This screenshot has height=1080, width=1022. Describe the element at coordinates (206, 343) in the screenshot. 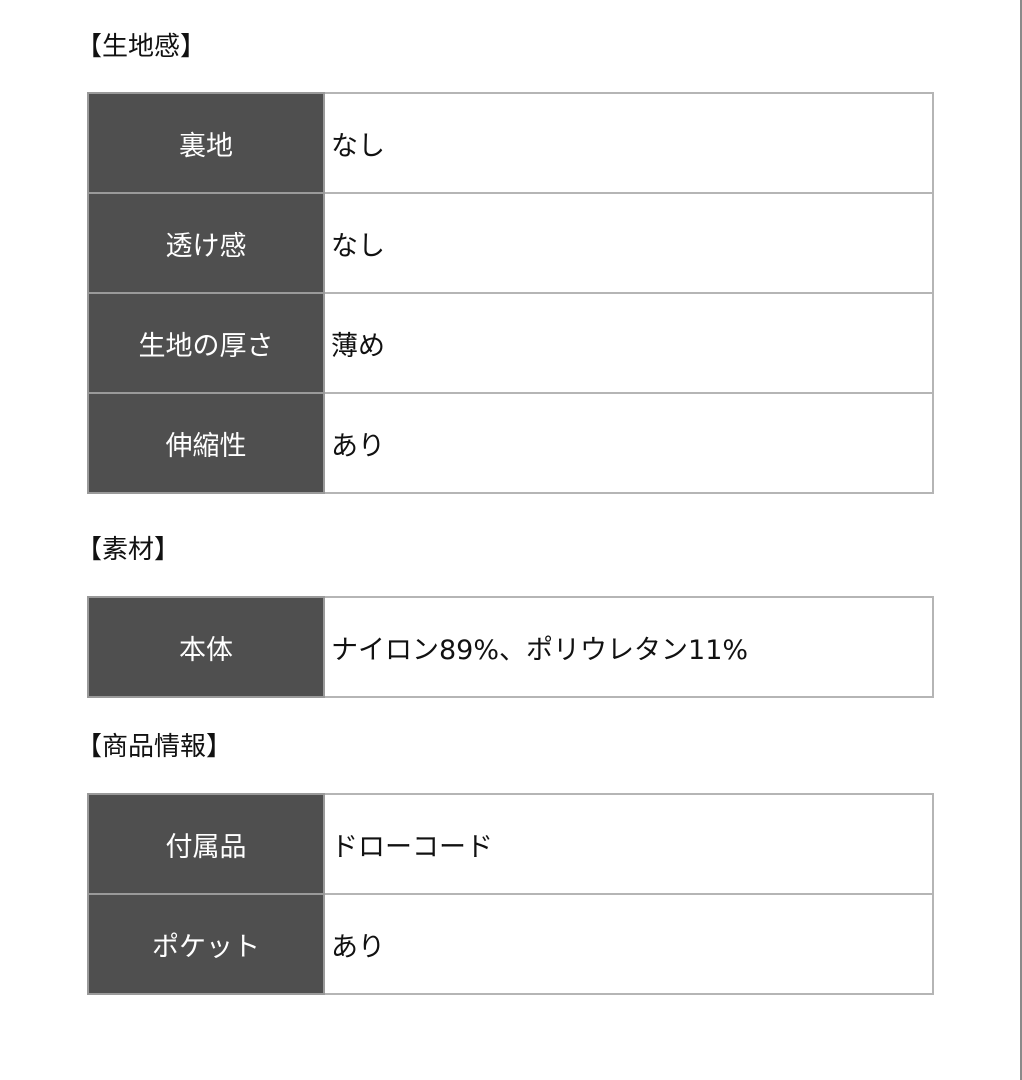

I see `row-label: 生地の厚さ` at that location.